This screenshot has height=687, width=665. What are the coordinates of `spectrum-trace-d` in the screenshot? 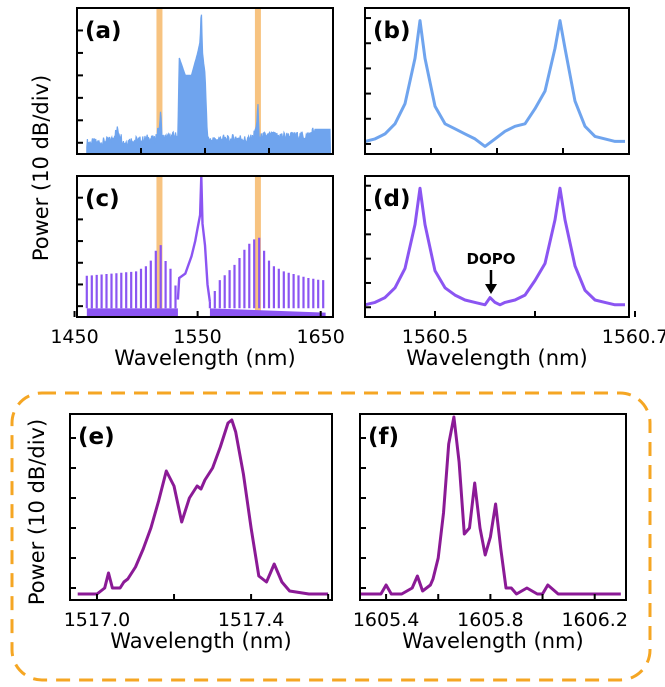 It's located at (494, 246).